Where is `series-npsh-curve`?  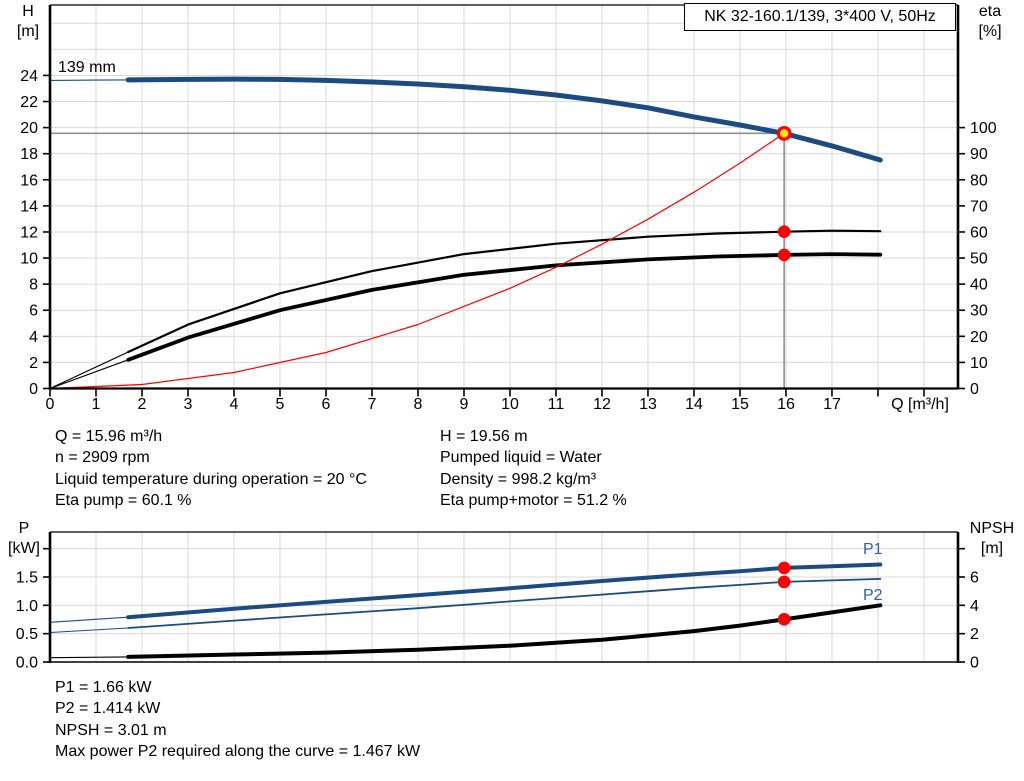
series-npsh-curve is located at coordinates (466, 631).